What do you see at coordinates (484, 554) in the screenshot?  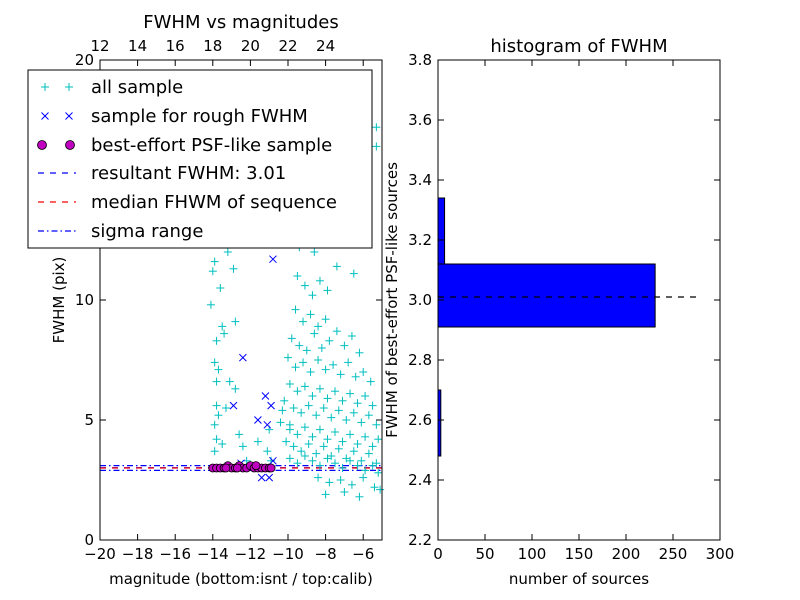 I see `x-tick-label: 50` at bounding box center [484, 554].